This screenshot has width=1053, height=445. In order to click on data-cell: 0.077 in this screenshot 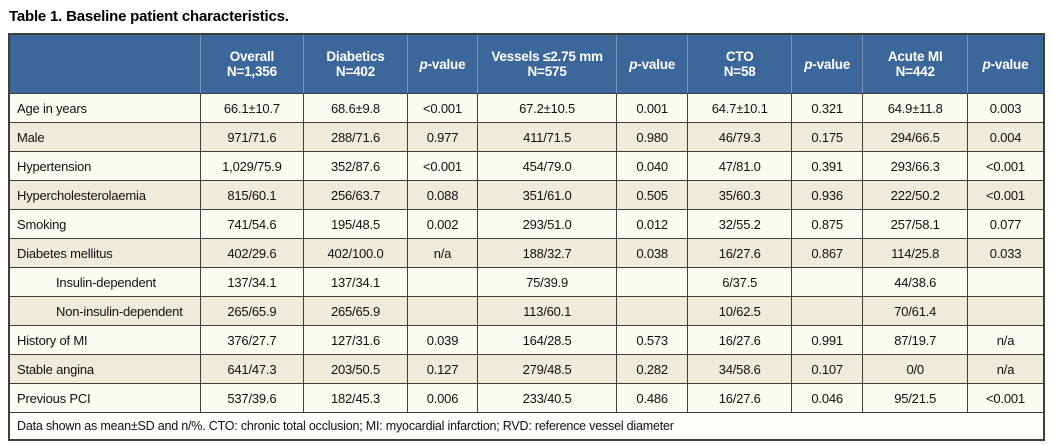, I will do `click(1005, 224)`.